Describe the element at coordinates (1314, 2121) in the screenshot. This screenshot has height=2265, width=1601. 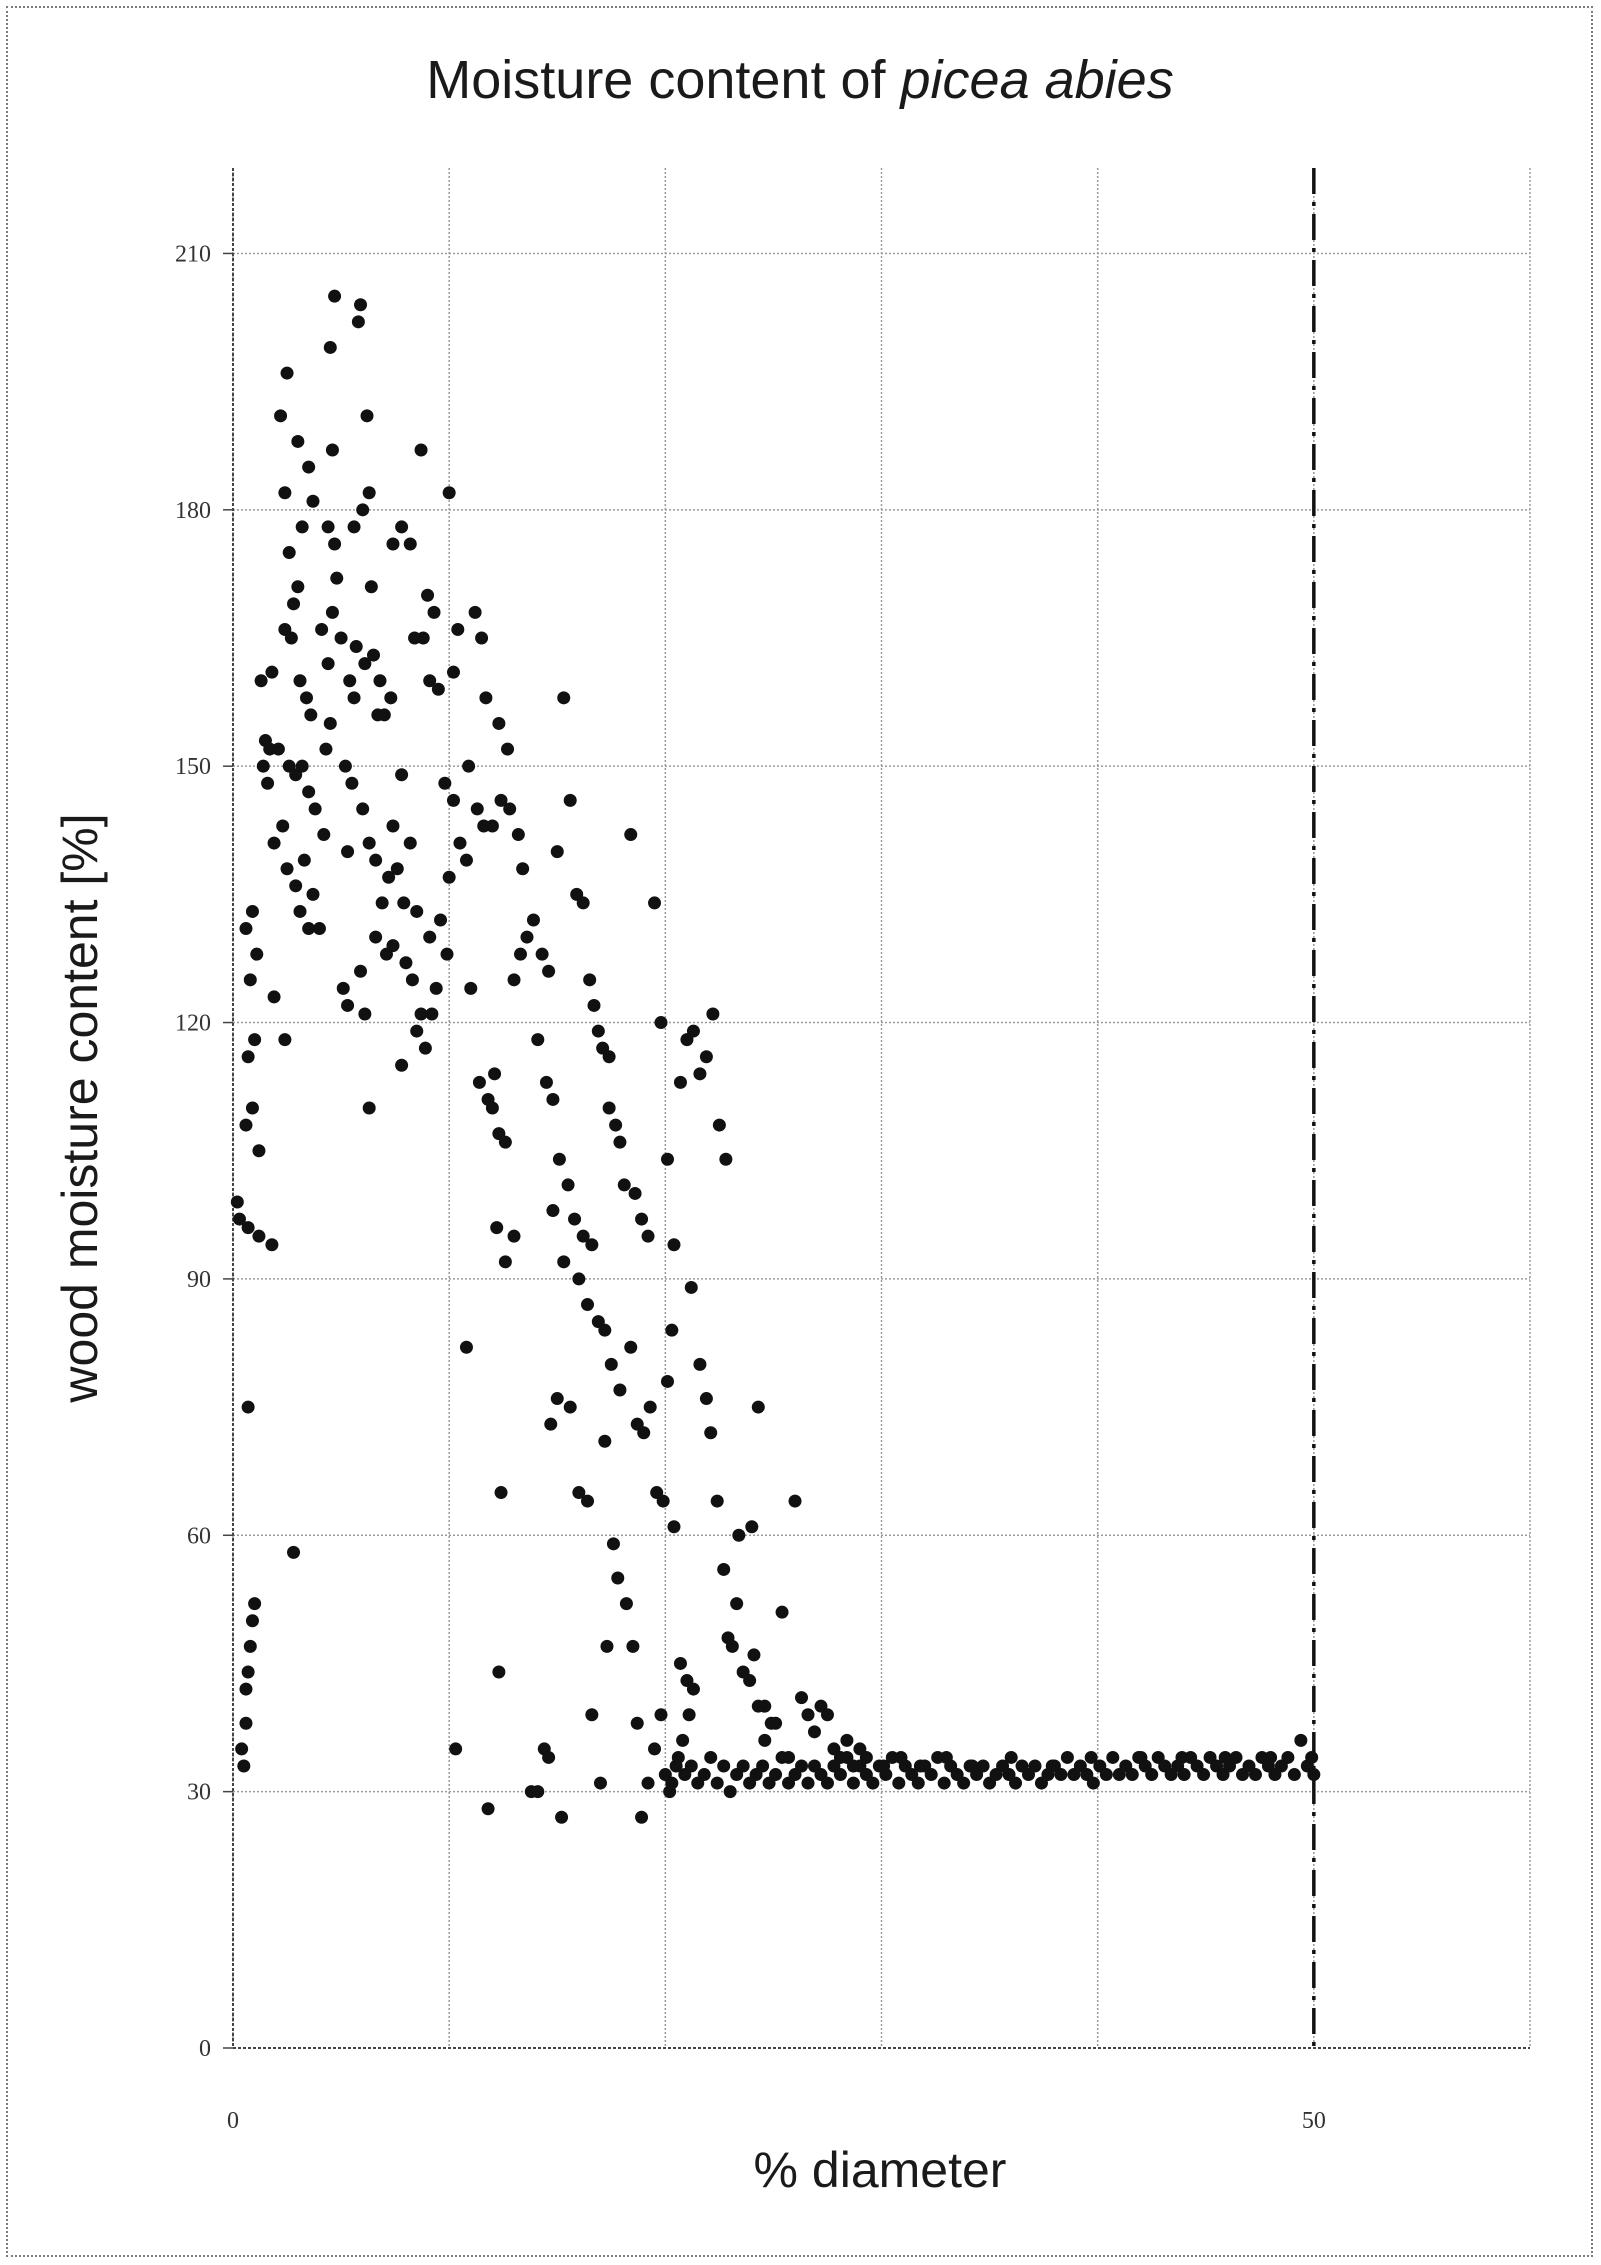
I see `x-tick-label: 50` at that location.